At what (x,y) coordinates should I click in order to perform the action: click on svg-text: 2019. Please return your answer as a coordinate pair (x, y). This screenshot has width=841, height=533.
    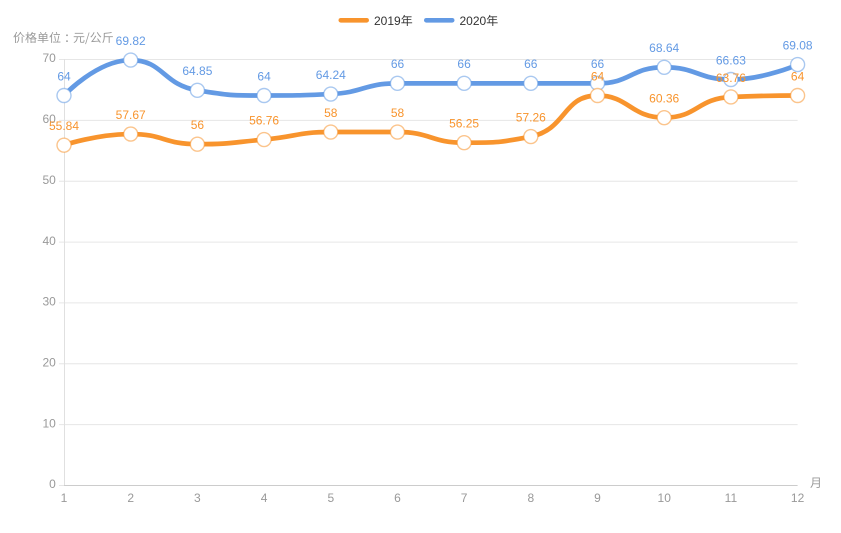
    Looking at the image, I should click on (387, 21).